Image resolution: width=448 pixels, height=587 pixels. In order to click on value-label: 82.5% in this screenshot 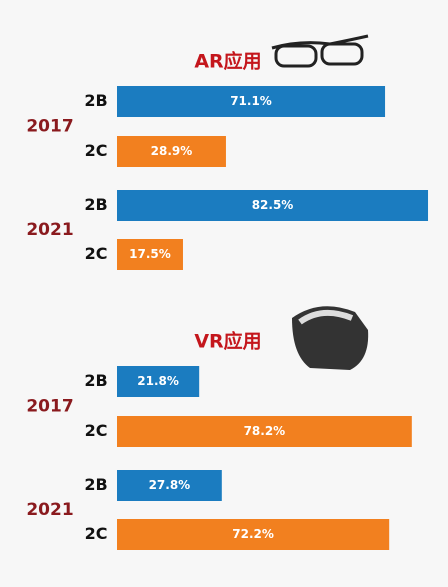, I will do `click(273, 205)`.